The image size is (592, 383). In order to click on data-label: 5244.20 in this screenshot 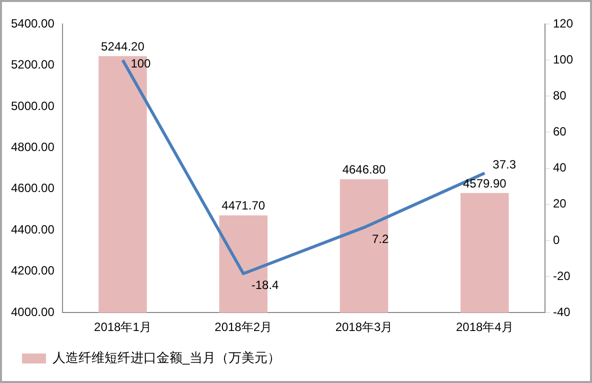, I will do `click(123, 46)`.